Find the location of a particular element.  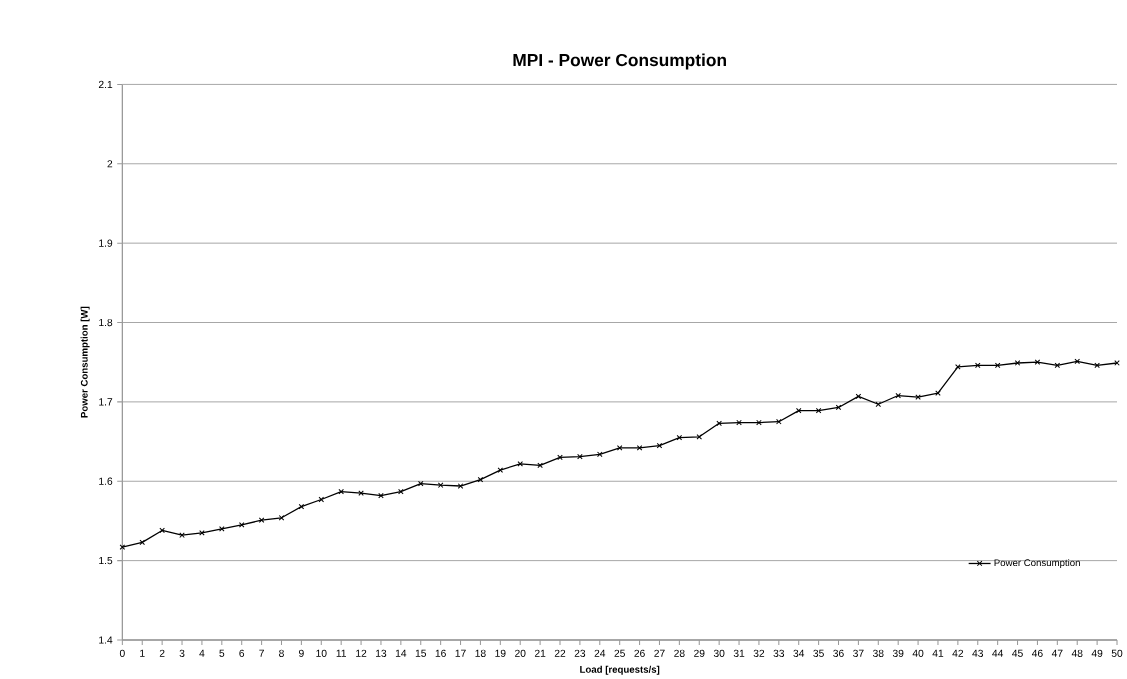

x-tick-label: 25 is located at coordinates (619, 653).